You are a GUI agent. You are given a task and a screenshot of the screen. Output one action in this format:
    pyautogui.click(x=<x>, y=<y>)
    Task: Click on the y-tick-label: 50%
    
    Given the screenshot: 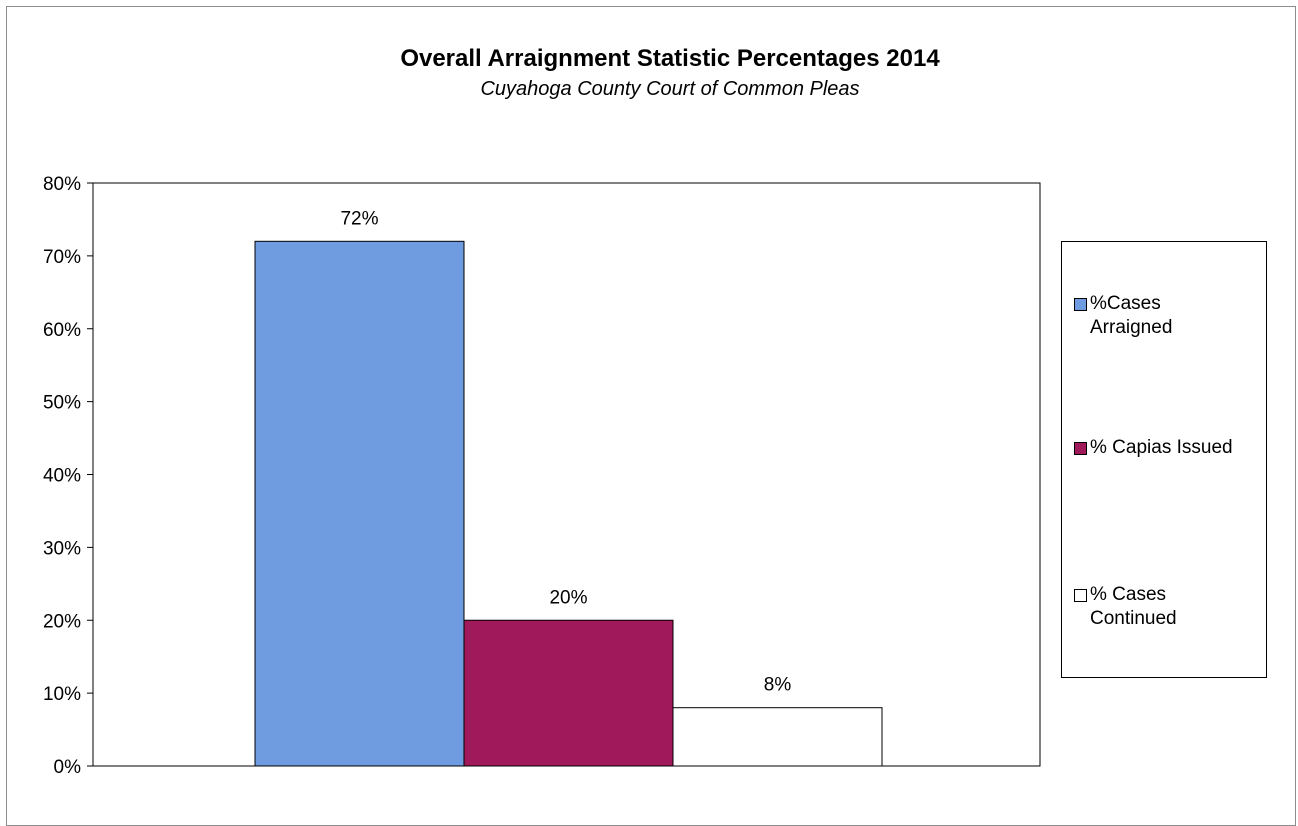 What is the action you would take?
    pyautogui.click(x=62, y=403)
    